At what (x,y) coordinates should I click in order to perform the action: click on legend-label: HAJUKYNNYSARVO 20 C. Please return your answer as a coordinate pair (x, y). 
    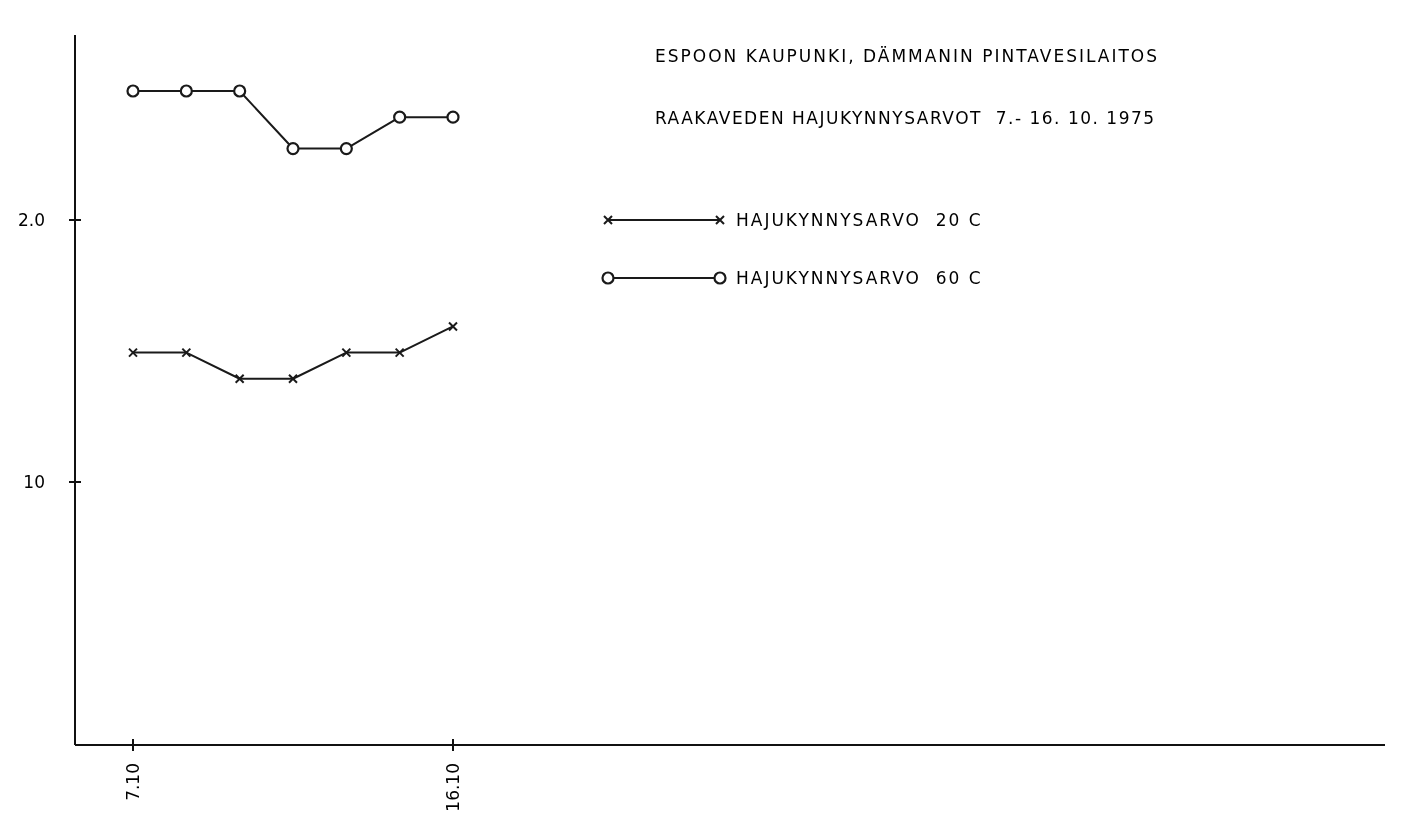
    Looking at the image, I should click on (859, 219).